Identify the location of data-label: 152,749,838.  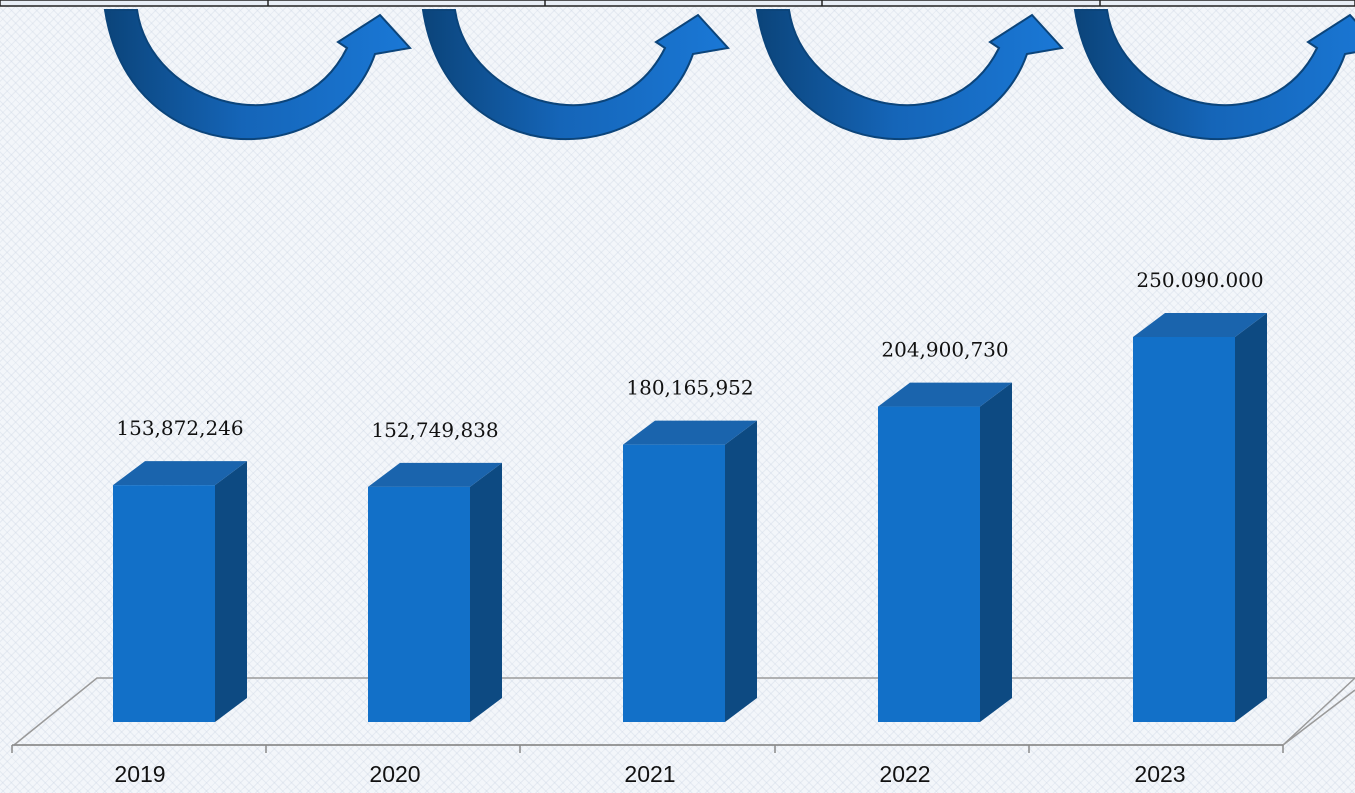
(434, 430).